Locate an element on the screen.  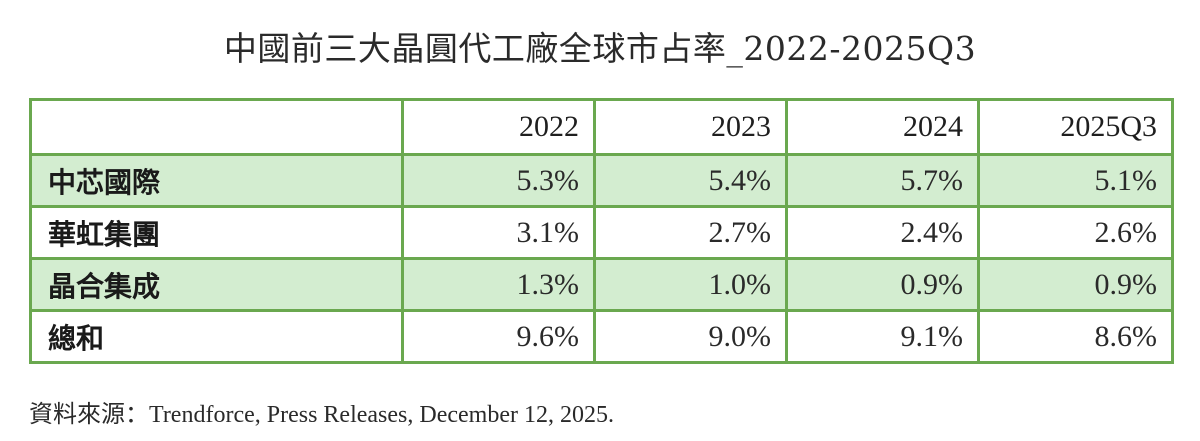
data-cell: 9.1% is located at coordinates (882, 336).